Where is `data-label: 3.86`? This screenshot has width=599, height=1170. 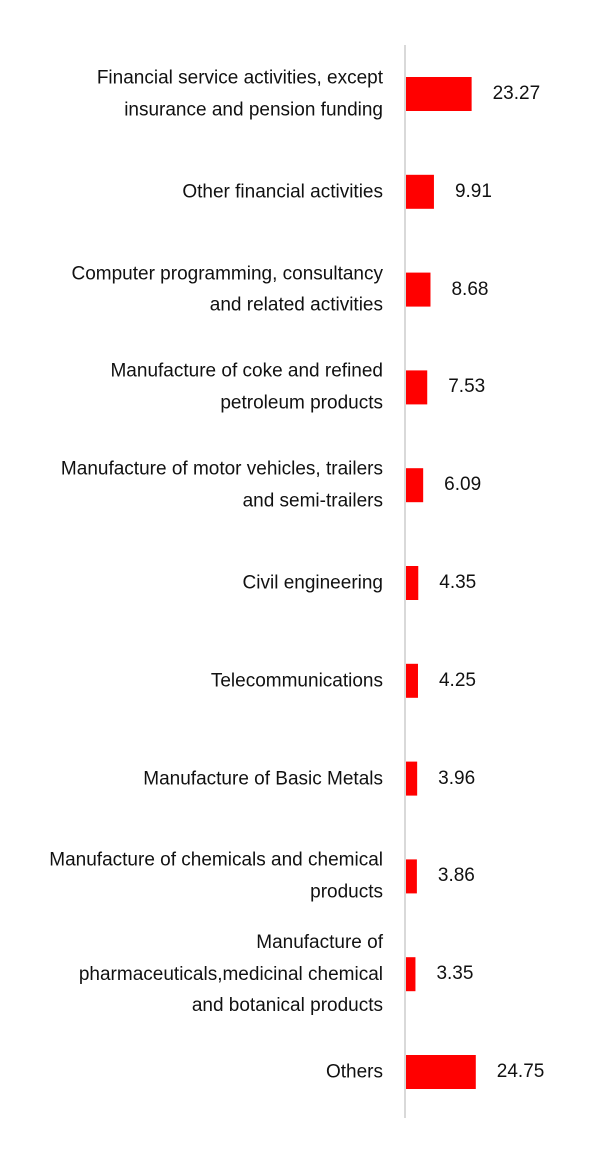 data-label: 3.86 is located at coordinates (456, 876).